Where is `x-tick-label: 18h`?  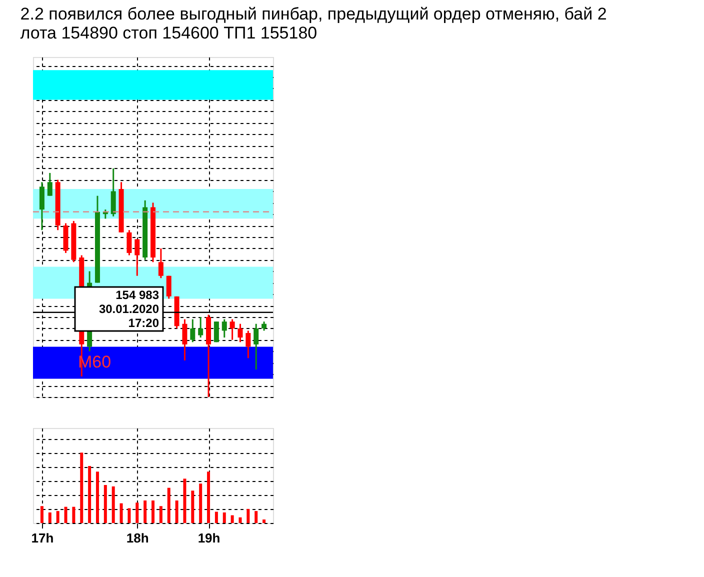
x-tick-label: 18h is located at coordinates (137, 538).